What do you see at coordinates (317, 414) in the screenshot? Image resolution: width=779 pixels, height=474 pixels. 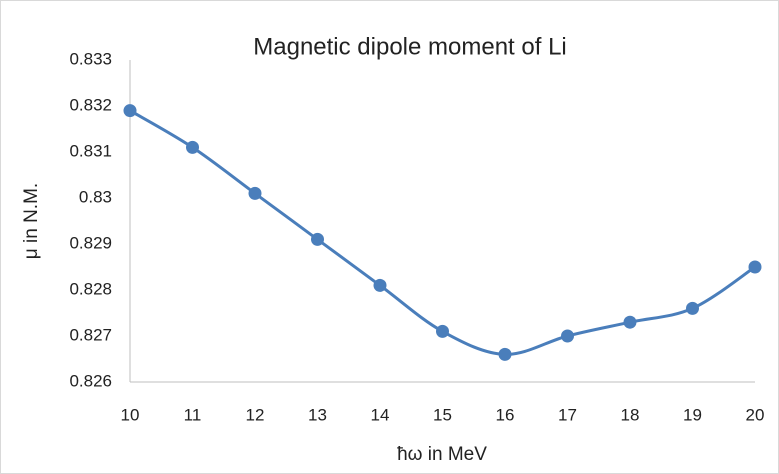 I see `x-tick-label: 13` at bounding box center [317, 414].